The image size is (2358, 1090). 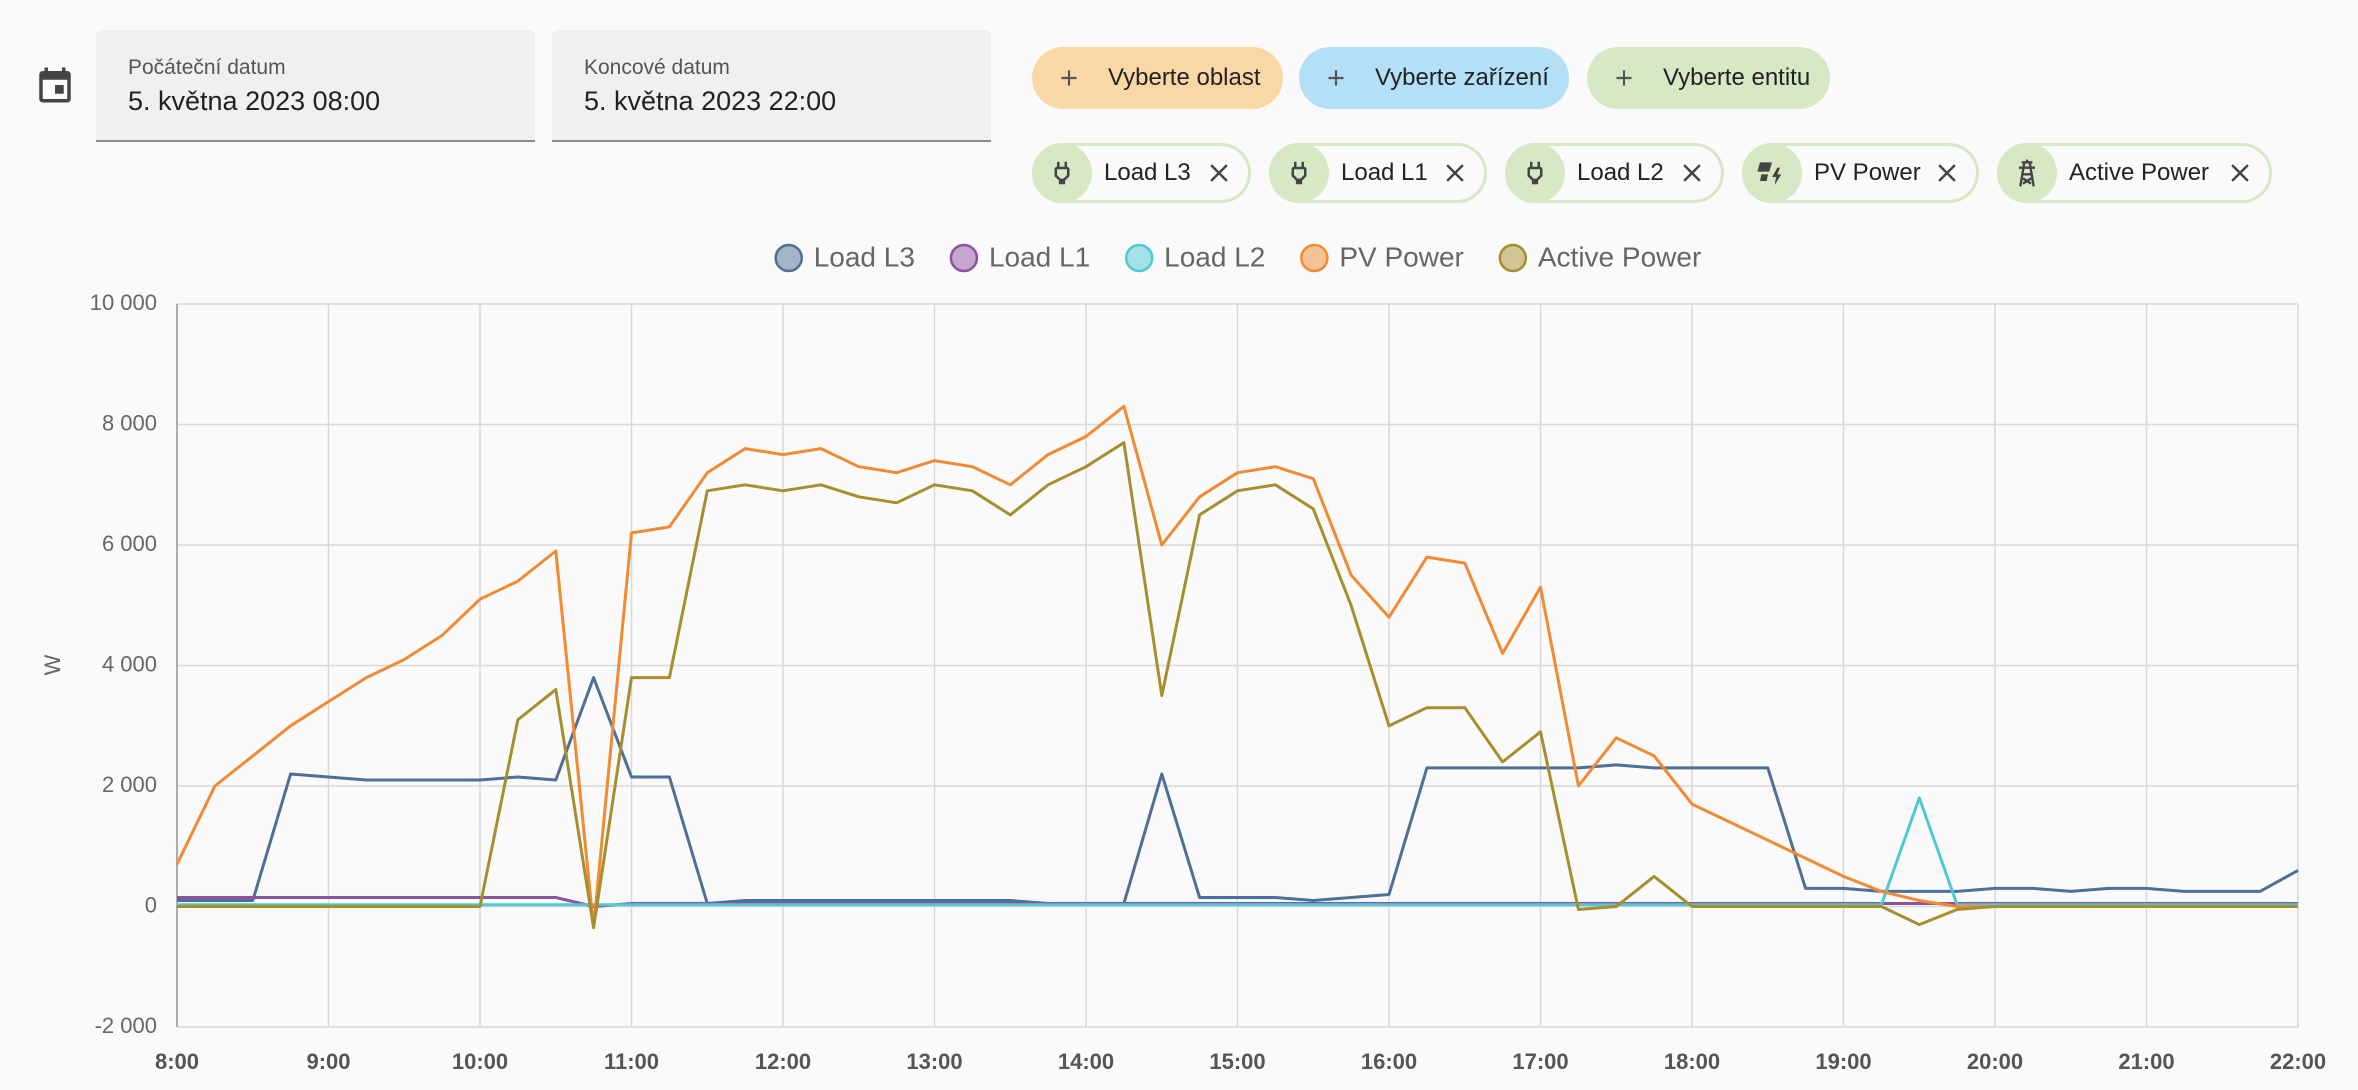 I want to click on start-date-field: Počáteční datum 5. května 2023 08:00, so click(x=315, y=86).